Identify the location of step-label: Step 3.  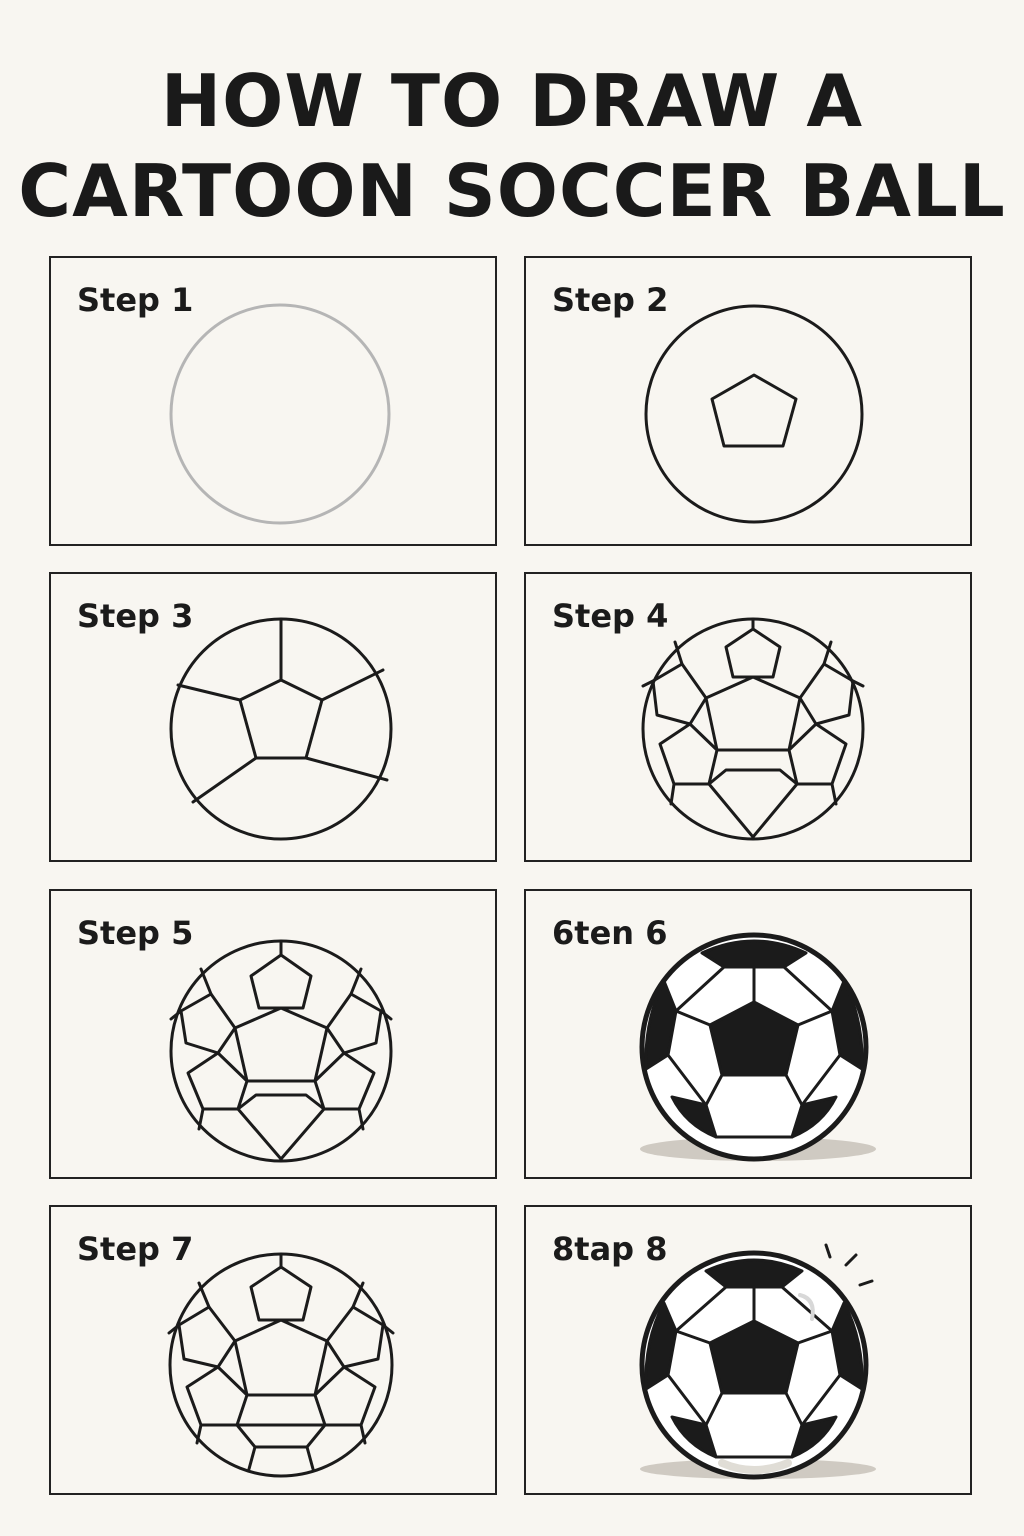
(135, 616).